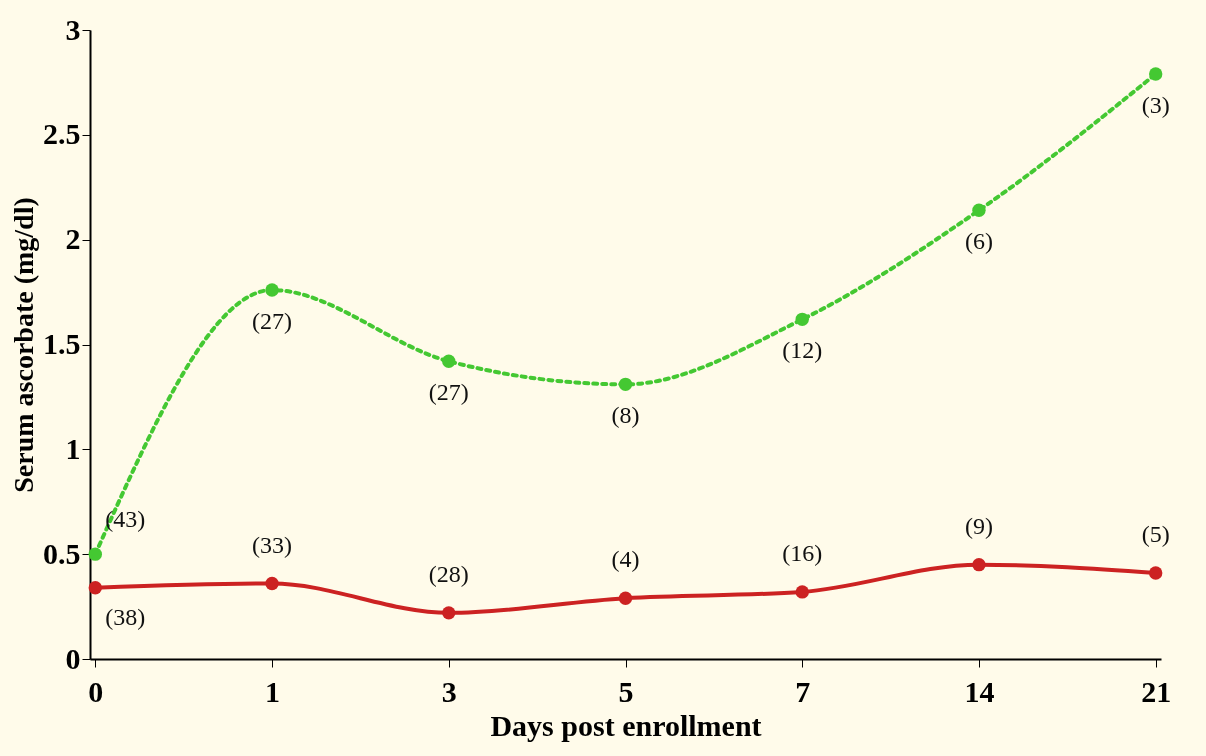 This screenshot has height=756, width=1206. Describe the element at coordinates (802, 350) in the screenshot. I see `annotation: (12)` at that location.